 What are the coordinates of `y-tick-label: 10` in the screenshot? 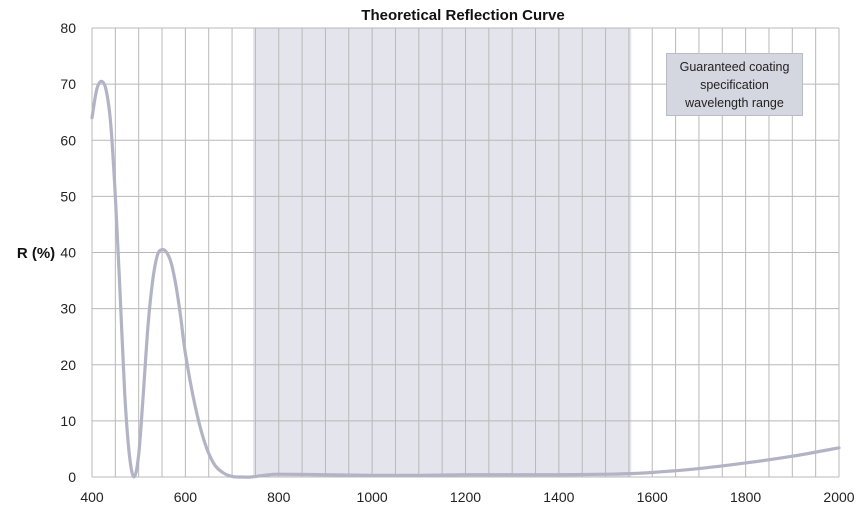 It's located at (68, 421).